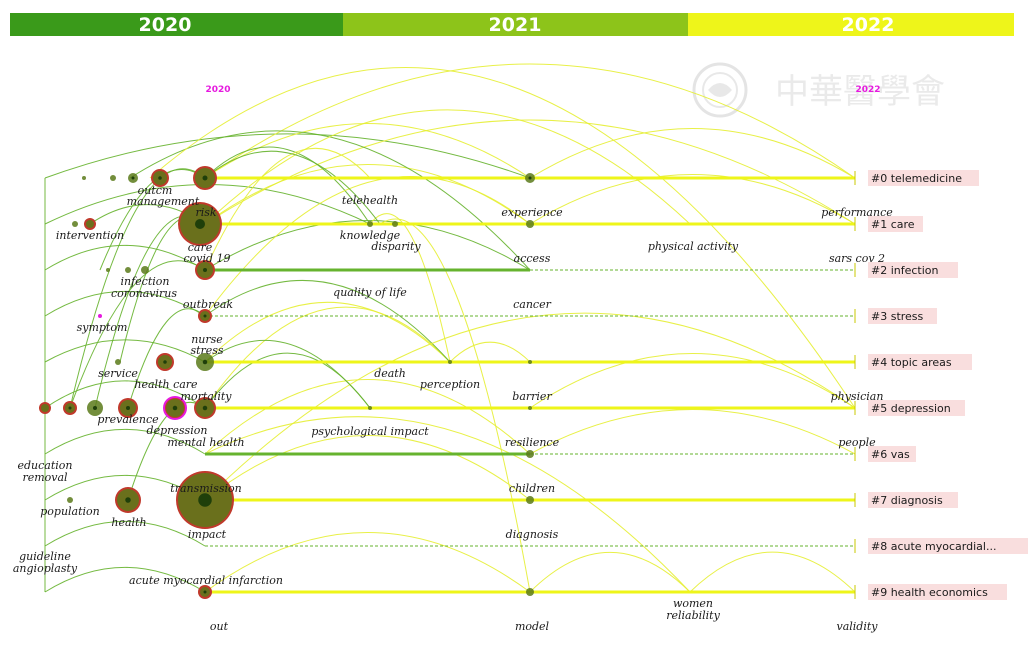 The height and width of the screenshot is (651, 1030). I want to click on cluster-label-4: #4 topic areas, so click(911, 362).